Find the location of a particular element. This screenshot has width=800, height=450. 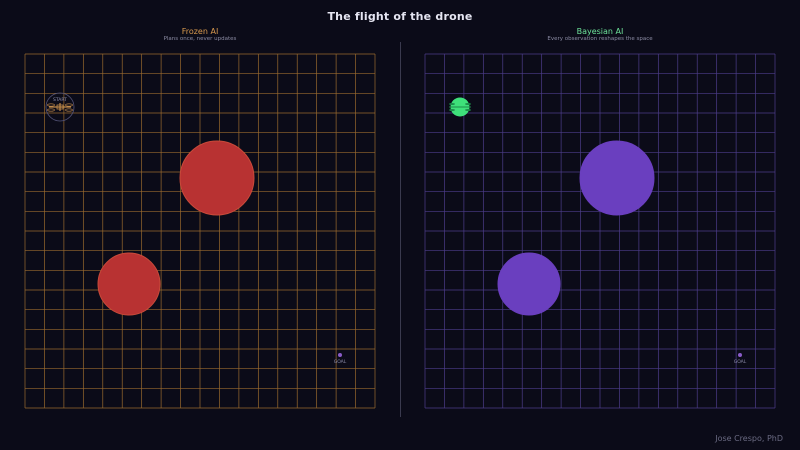

author-credit: Jose Crespo, PhD is located at coordinates (749, 438).